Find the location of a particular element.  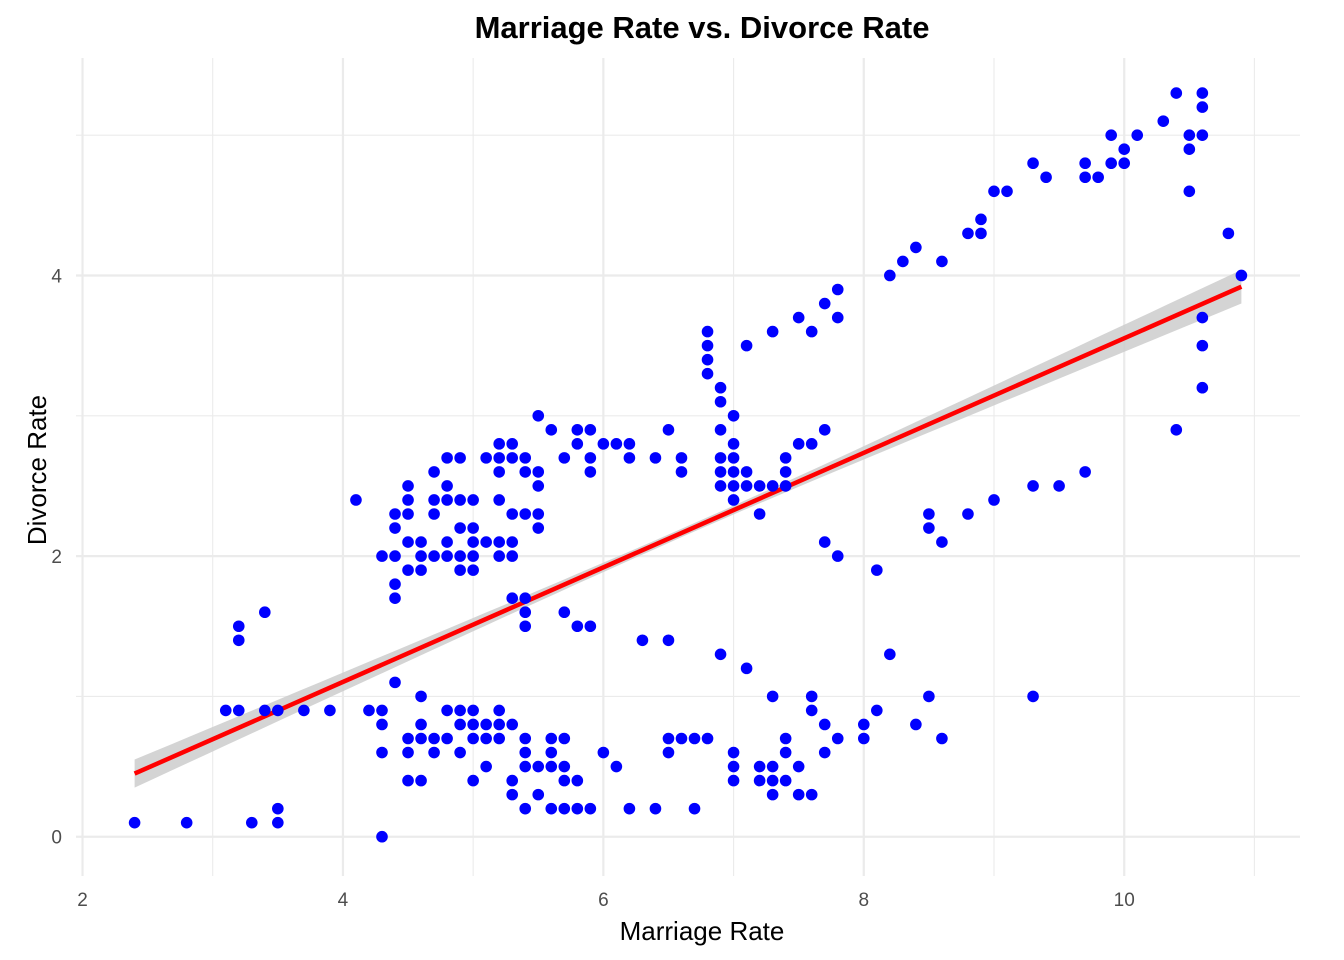

x-axis-title: Marriage Rate is located at coordinates (702, 931).